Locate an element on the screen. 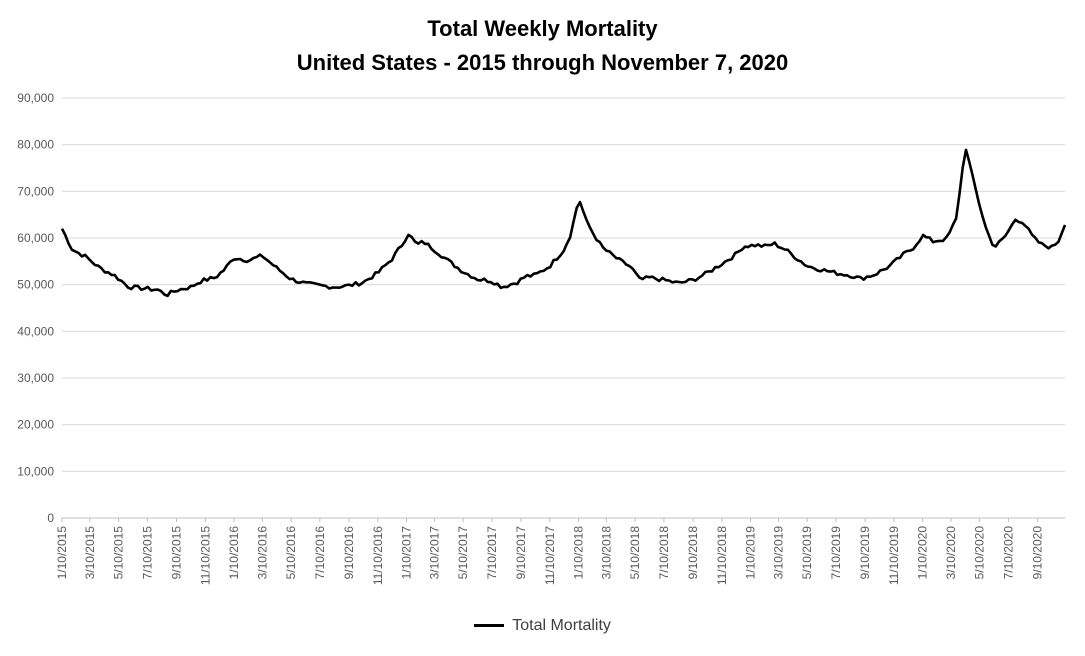 The image size is (1085, 656). x-tick-label: 9/10/2020 is located at coordinates (1038, 553).